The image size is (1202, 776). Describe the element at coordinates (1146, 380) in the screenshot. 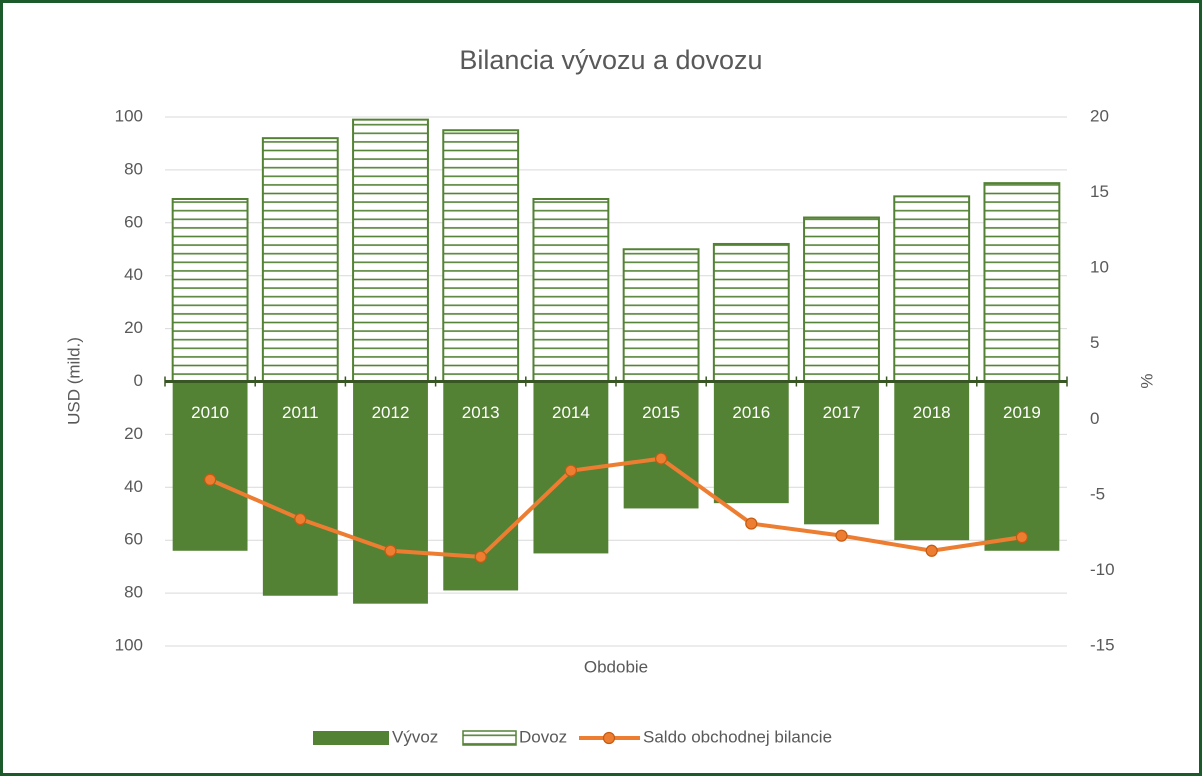

I see `y2-axis-title: %` at that location.